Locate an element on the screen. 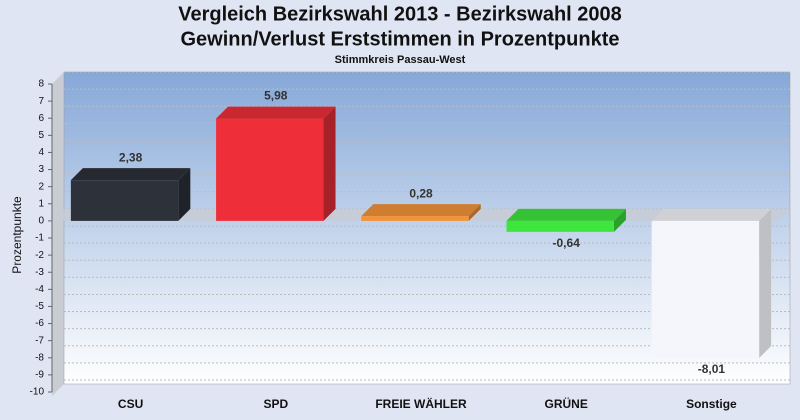  y-tick-label: 3 is located at coordinates (41, 169).